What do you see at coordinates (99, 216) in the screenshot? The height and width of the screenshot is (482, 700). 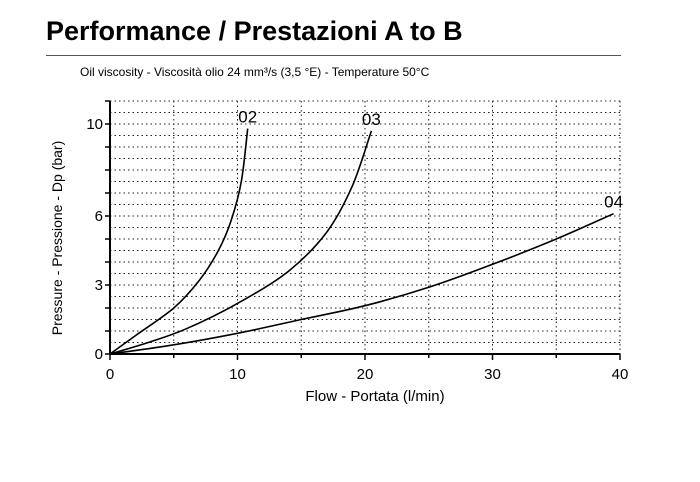 I see `y-tick-label: 6` at bounding box center [99, 216].